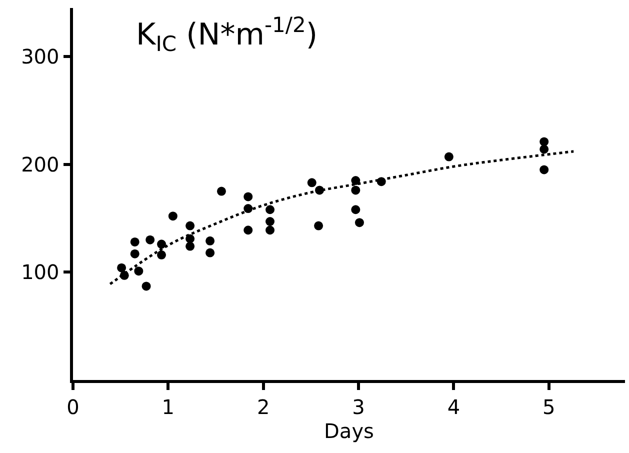  What do you see at coordinates (263, 406) in the screenshot?
I see `x-tick-label: 2` at bounding box center [263, 406].